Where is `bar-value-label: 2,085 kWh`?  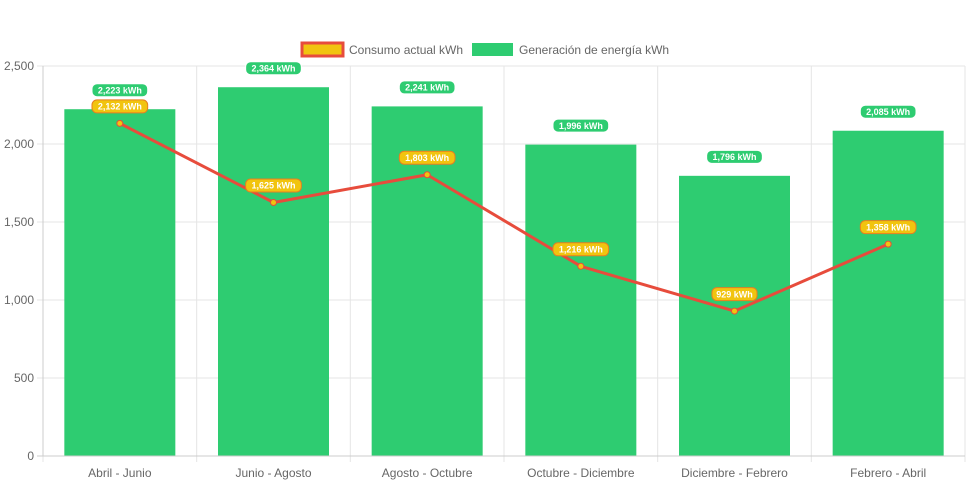 bar-value-label: 2,085 kWh is located at coordinates (888, 111).